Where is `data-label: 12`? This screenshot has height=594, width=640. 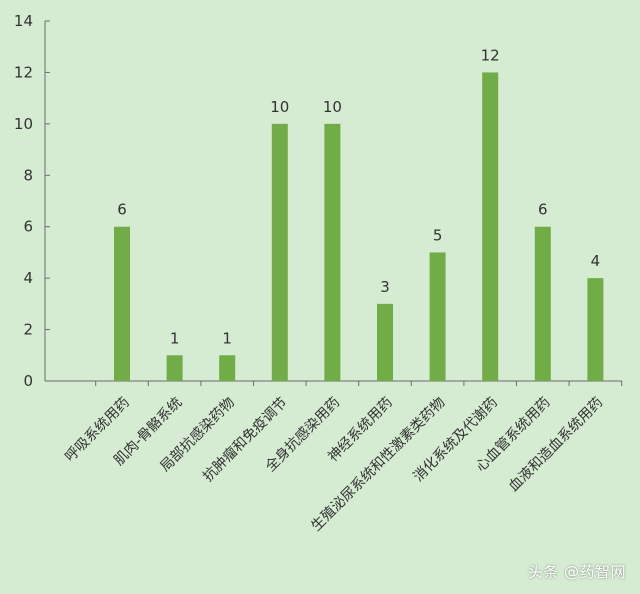
data-label: 12 is located at coordinates (490, 55).